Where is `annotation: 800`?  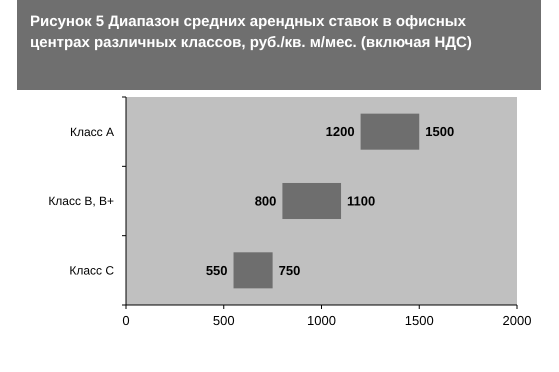
annotation: 800 is located at coordinates (265, 201).